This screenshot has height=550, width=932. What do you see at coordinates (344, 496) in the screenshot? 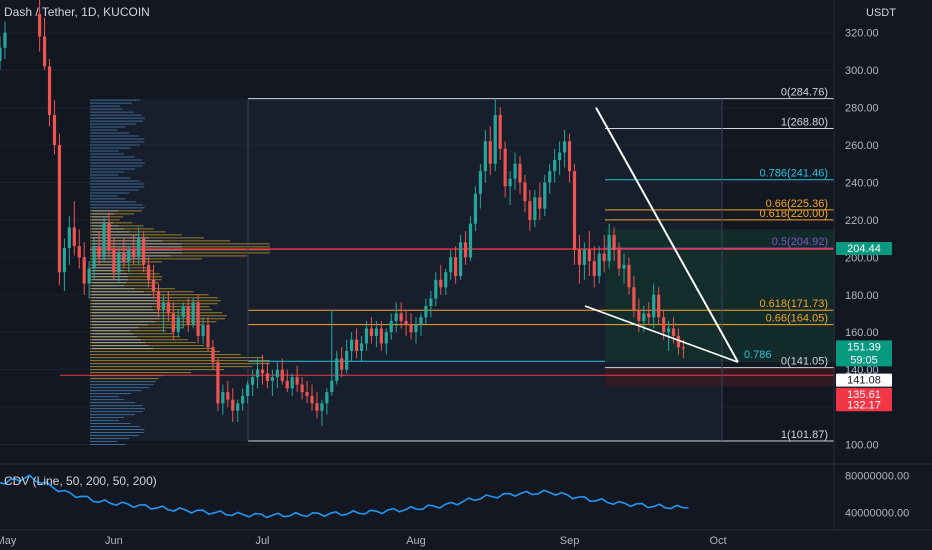
I see `cdv-line` at bounding box center [344, 496].